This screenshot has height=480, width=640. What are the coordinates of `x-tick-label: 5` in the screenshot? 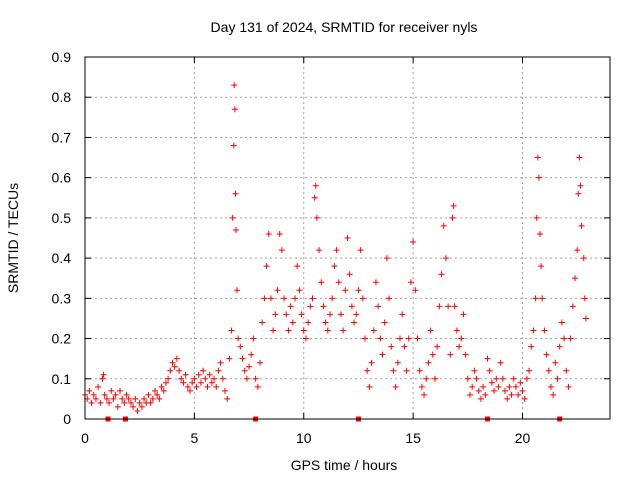 It's located at (194, 438).